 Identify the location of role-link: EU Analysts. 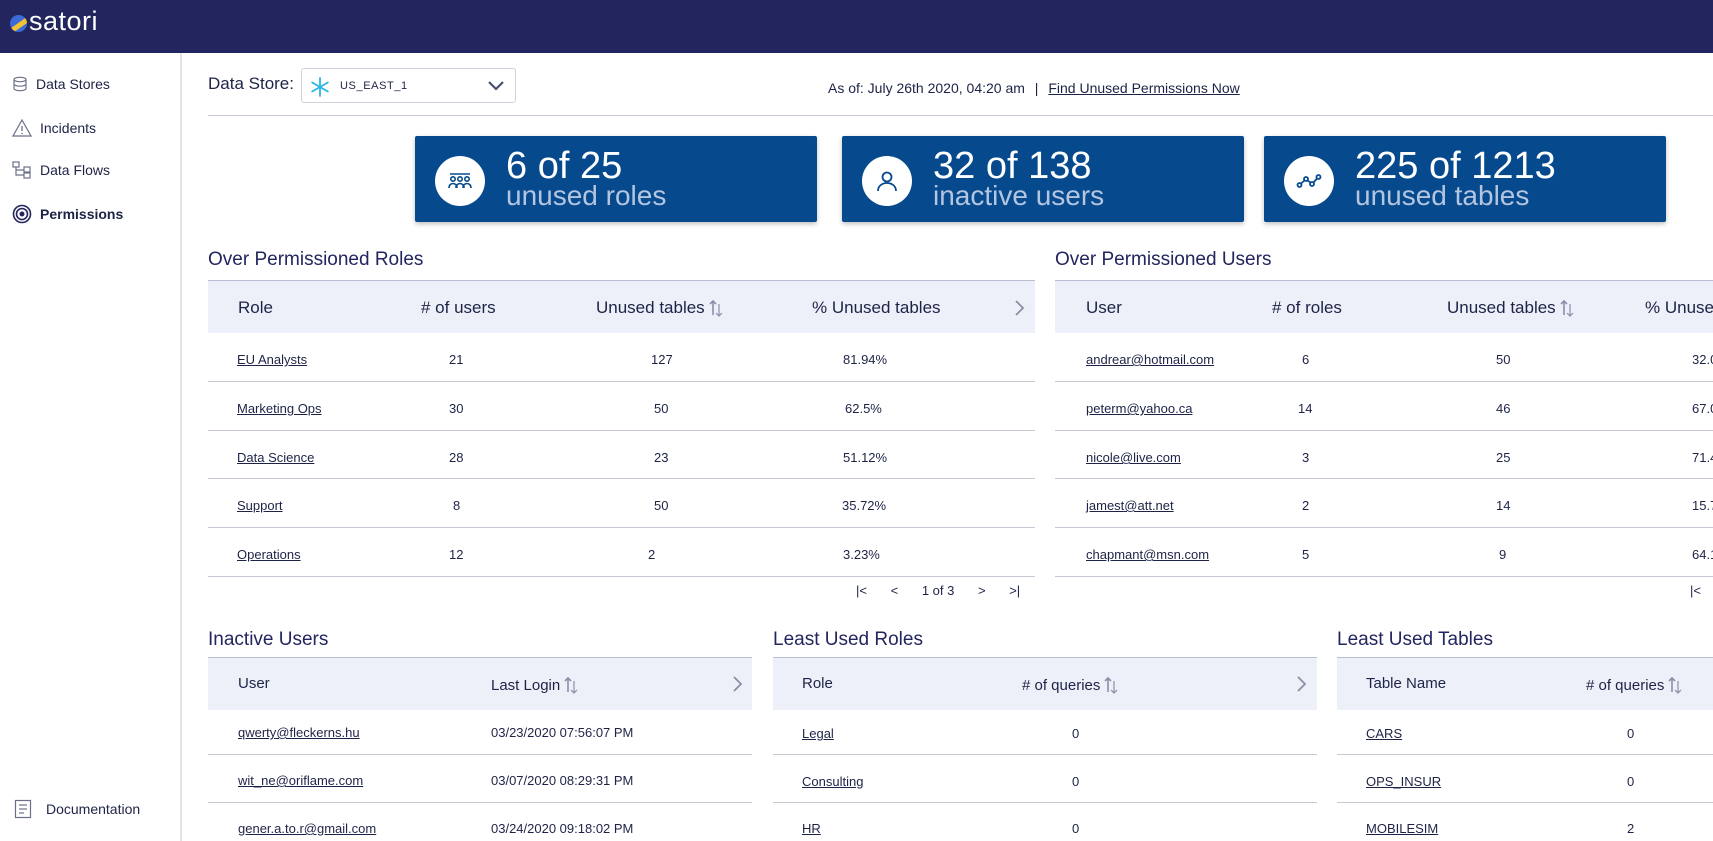
(272, 359).